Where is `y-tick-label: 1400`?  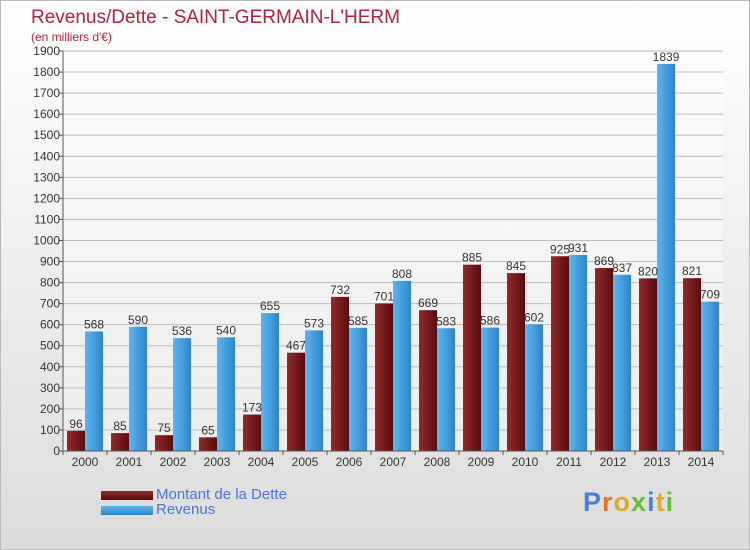 y-tick-label: 1400 is located at coordinates (46, 156).